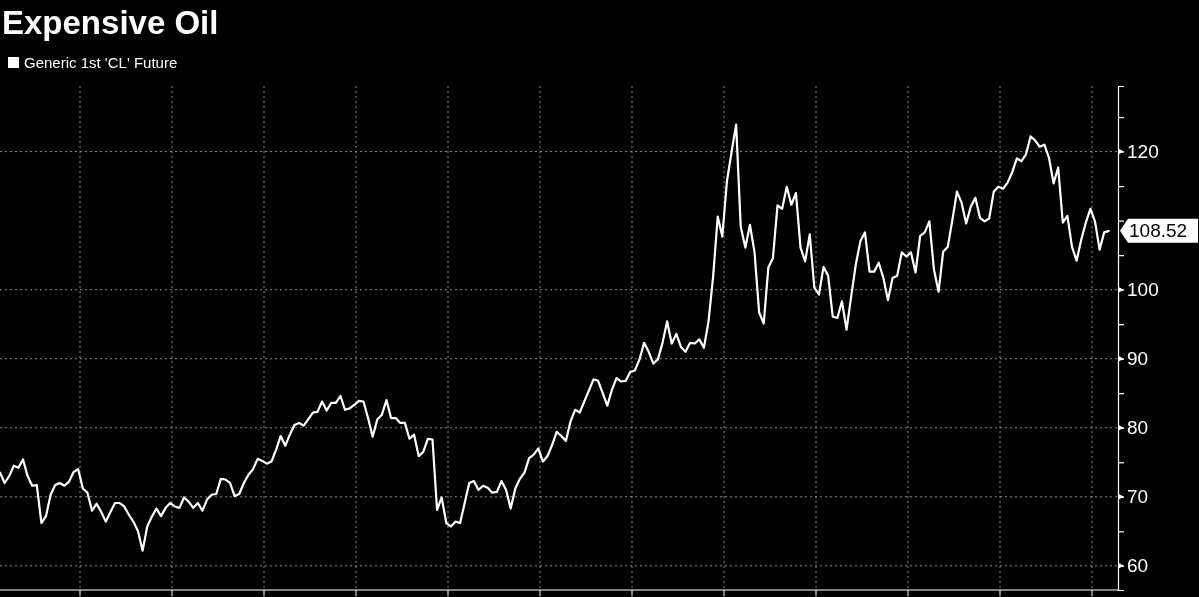  Describe the element at coordinates (1143, 152) in the screenshot. I see `y-tick-label: 120` at that location.